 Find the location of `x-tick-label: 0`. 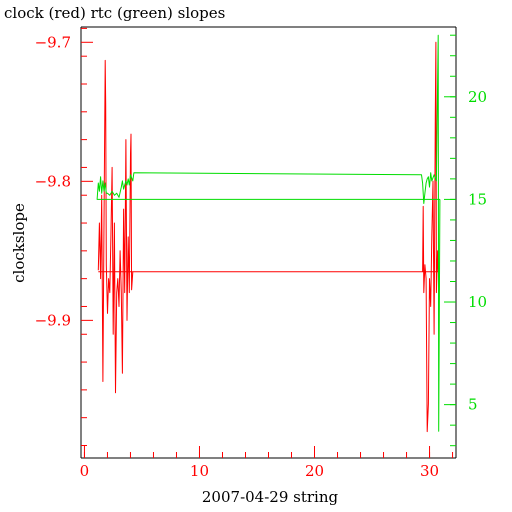

x-tick-label: 0 is located at coordinates (85, 471).